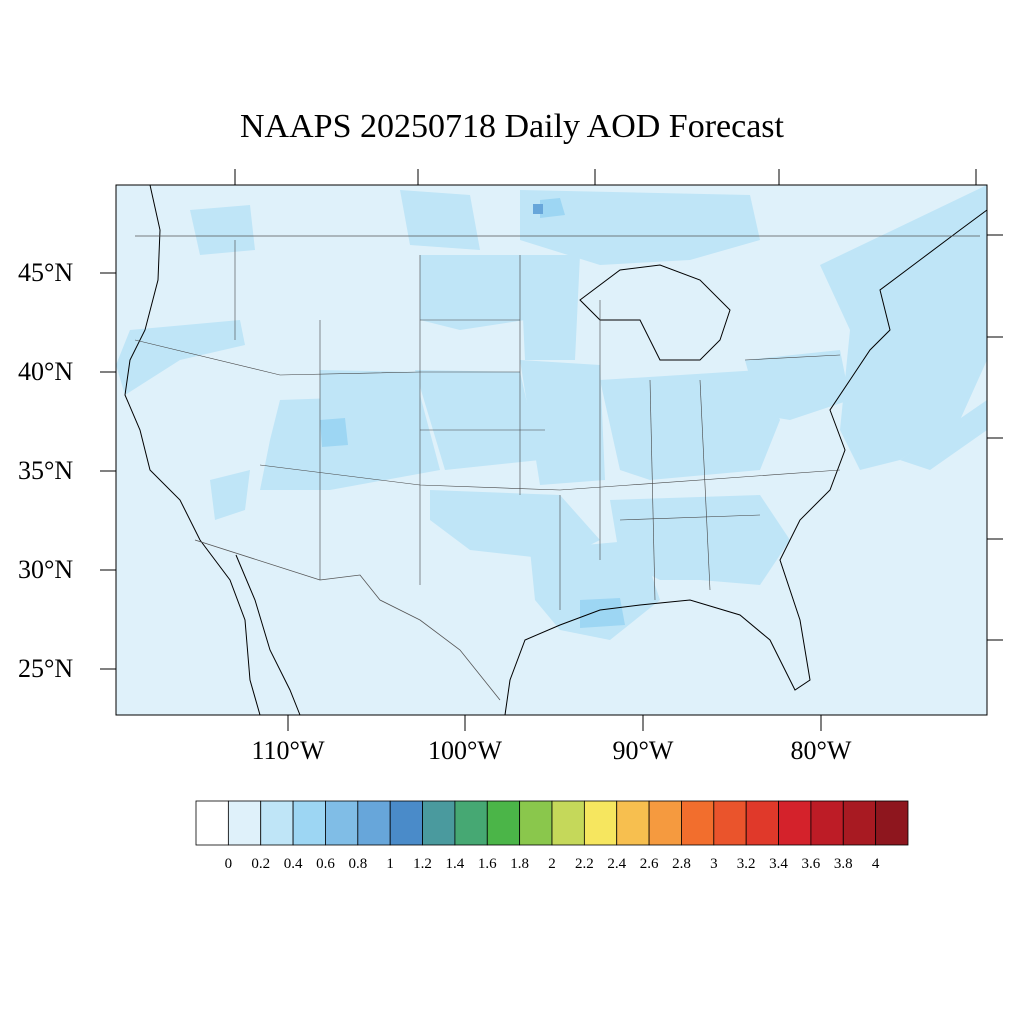 The width and height of the screenshot is (1024, 1024). What do you see at coordinates (46, 569) in the screenshot?
I see `lat-label-30: 30°N` at bounding box center [46, 569].